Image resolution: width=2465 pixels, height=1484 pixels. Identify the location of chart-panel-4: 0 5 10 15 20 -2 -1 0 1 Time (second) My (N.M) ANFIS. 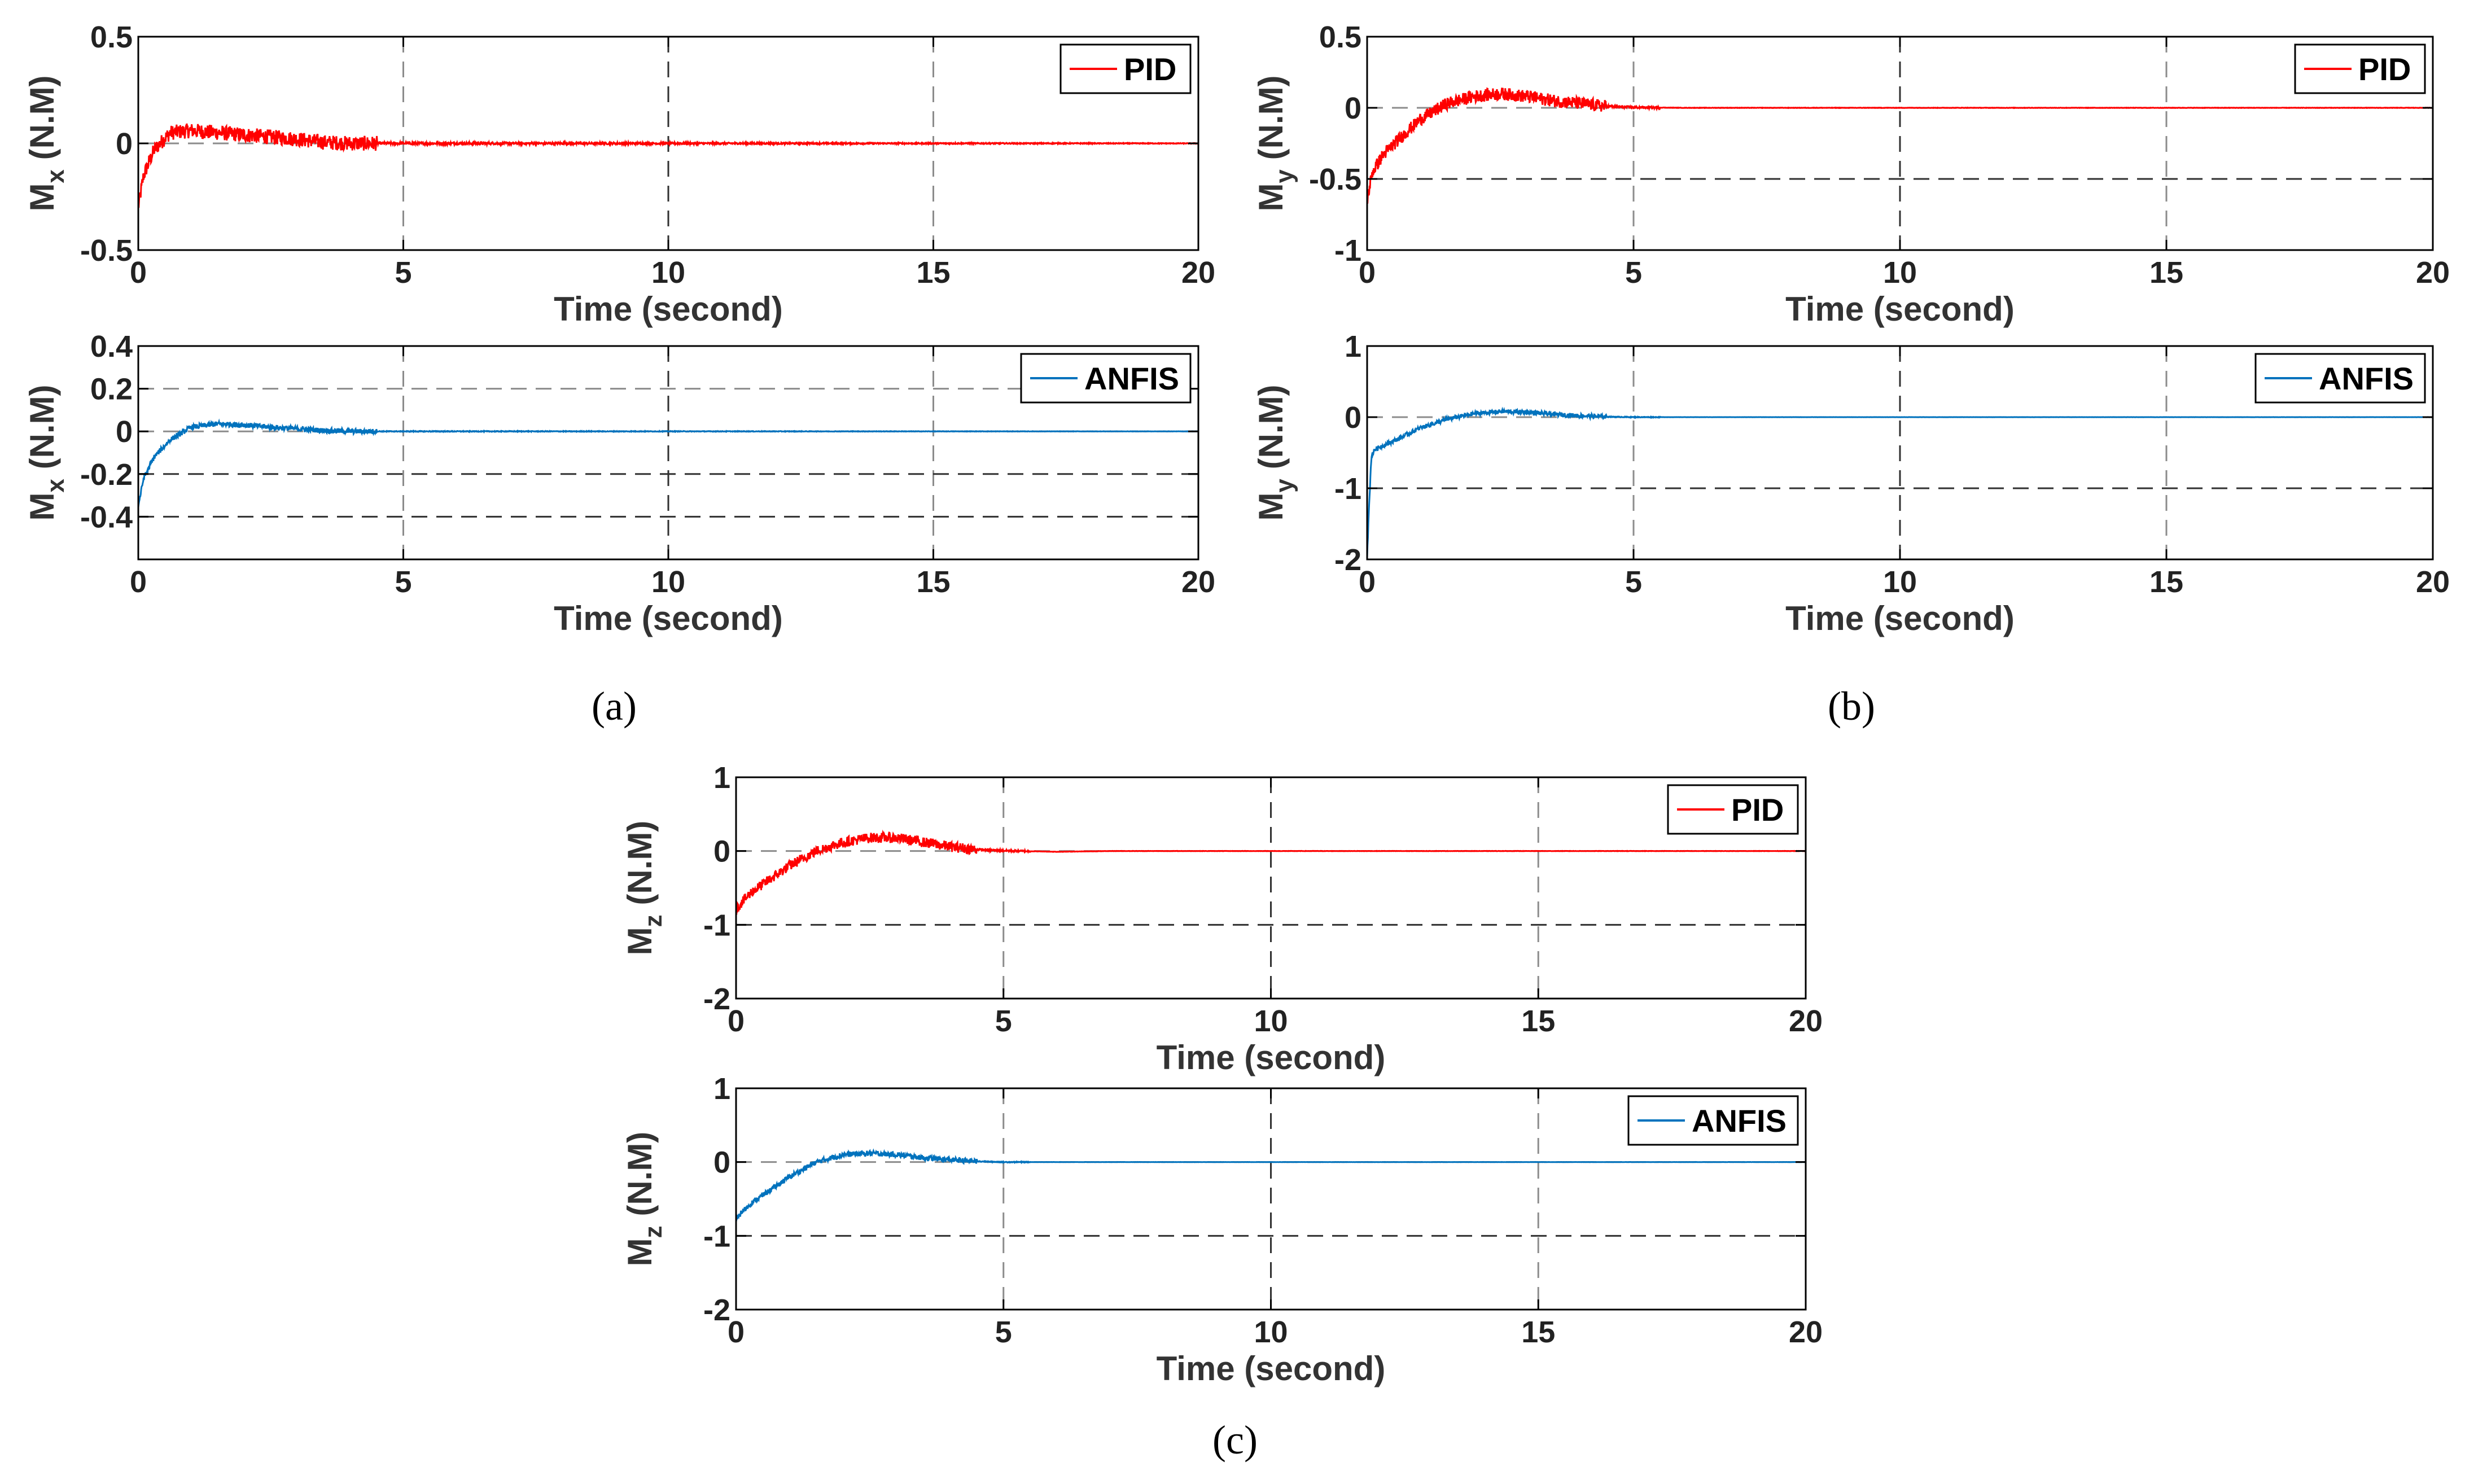
(1851, 483).